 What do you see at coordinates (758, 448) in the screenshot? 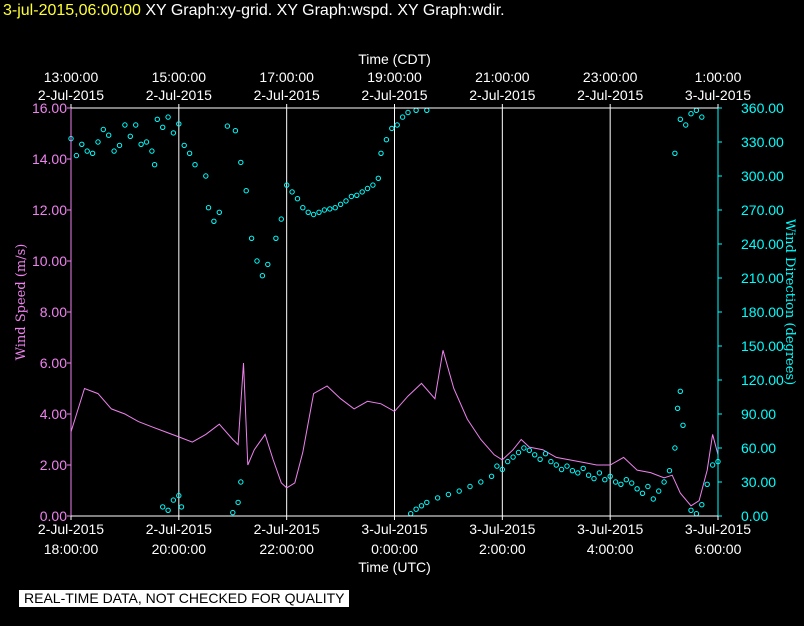
I see `right-tick-label: 60.00` at bounding box center [758, 448].